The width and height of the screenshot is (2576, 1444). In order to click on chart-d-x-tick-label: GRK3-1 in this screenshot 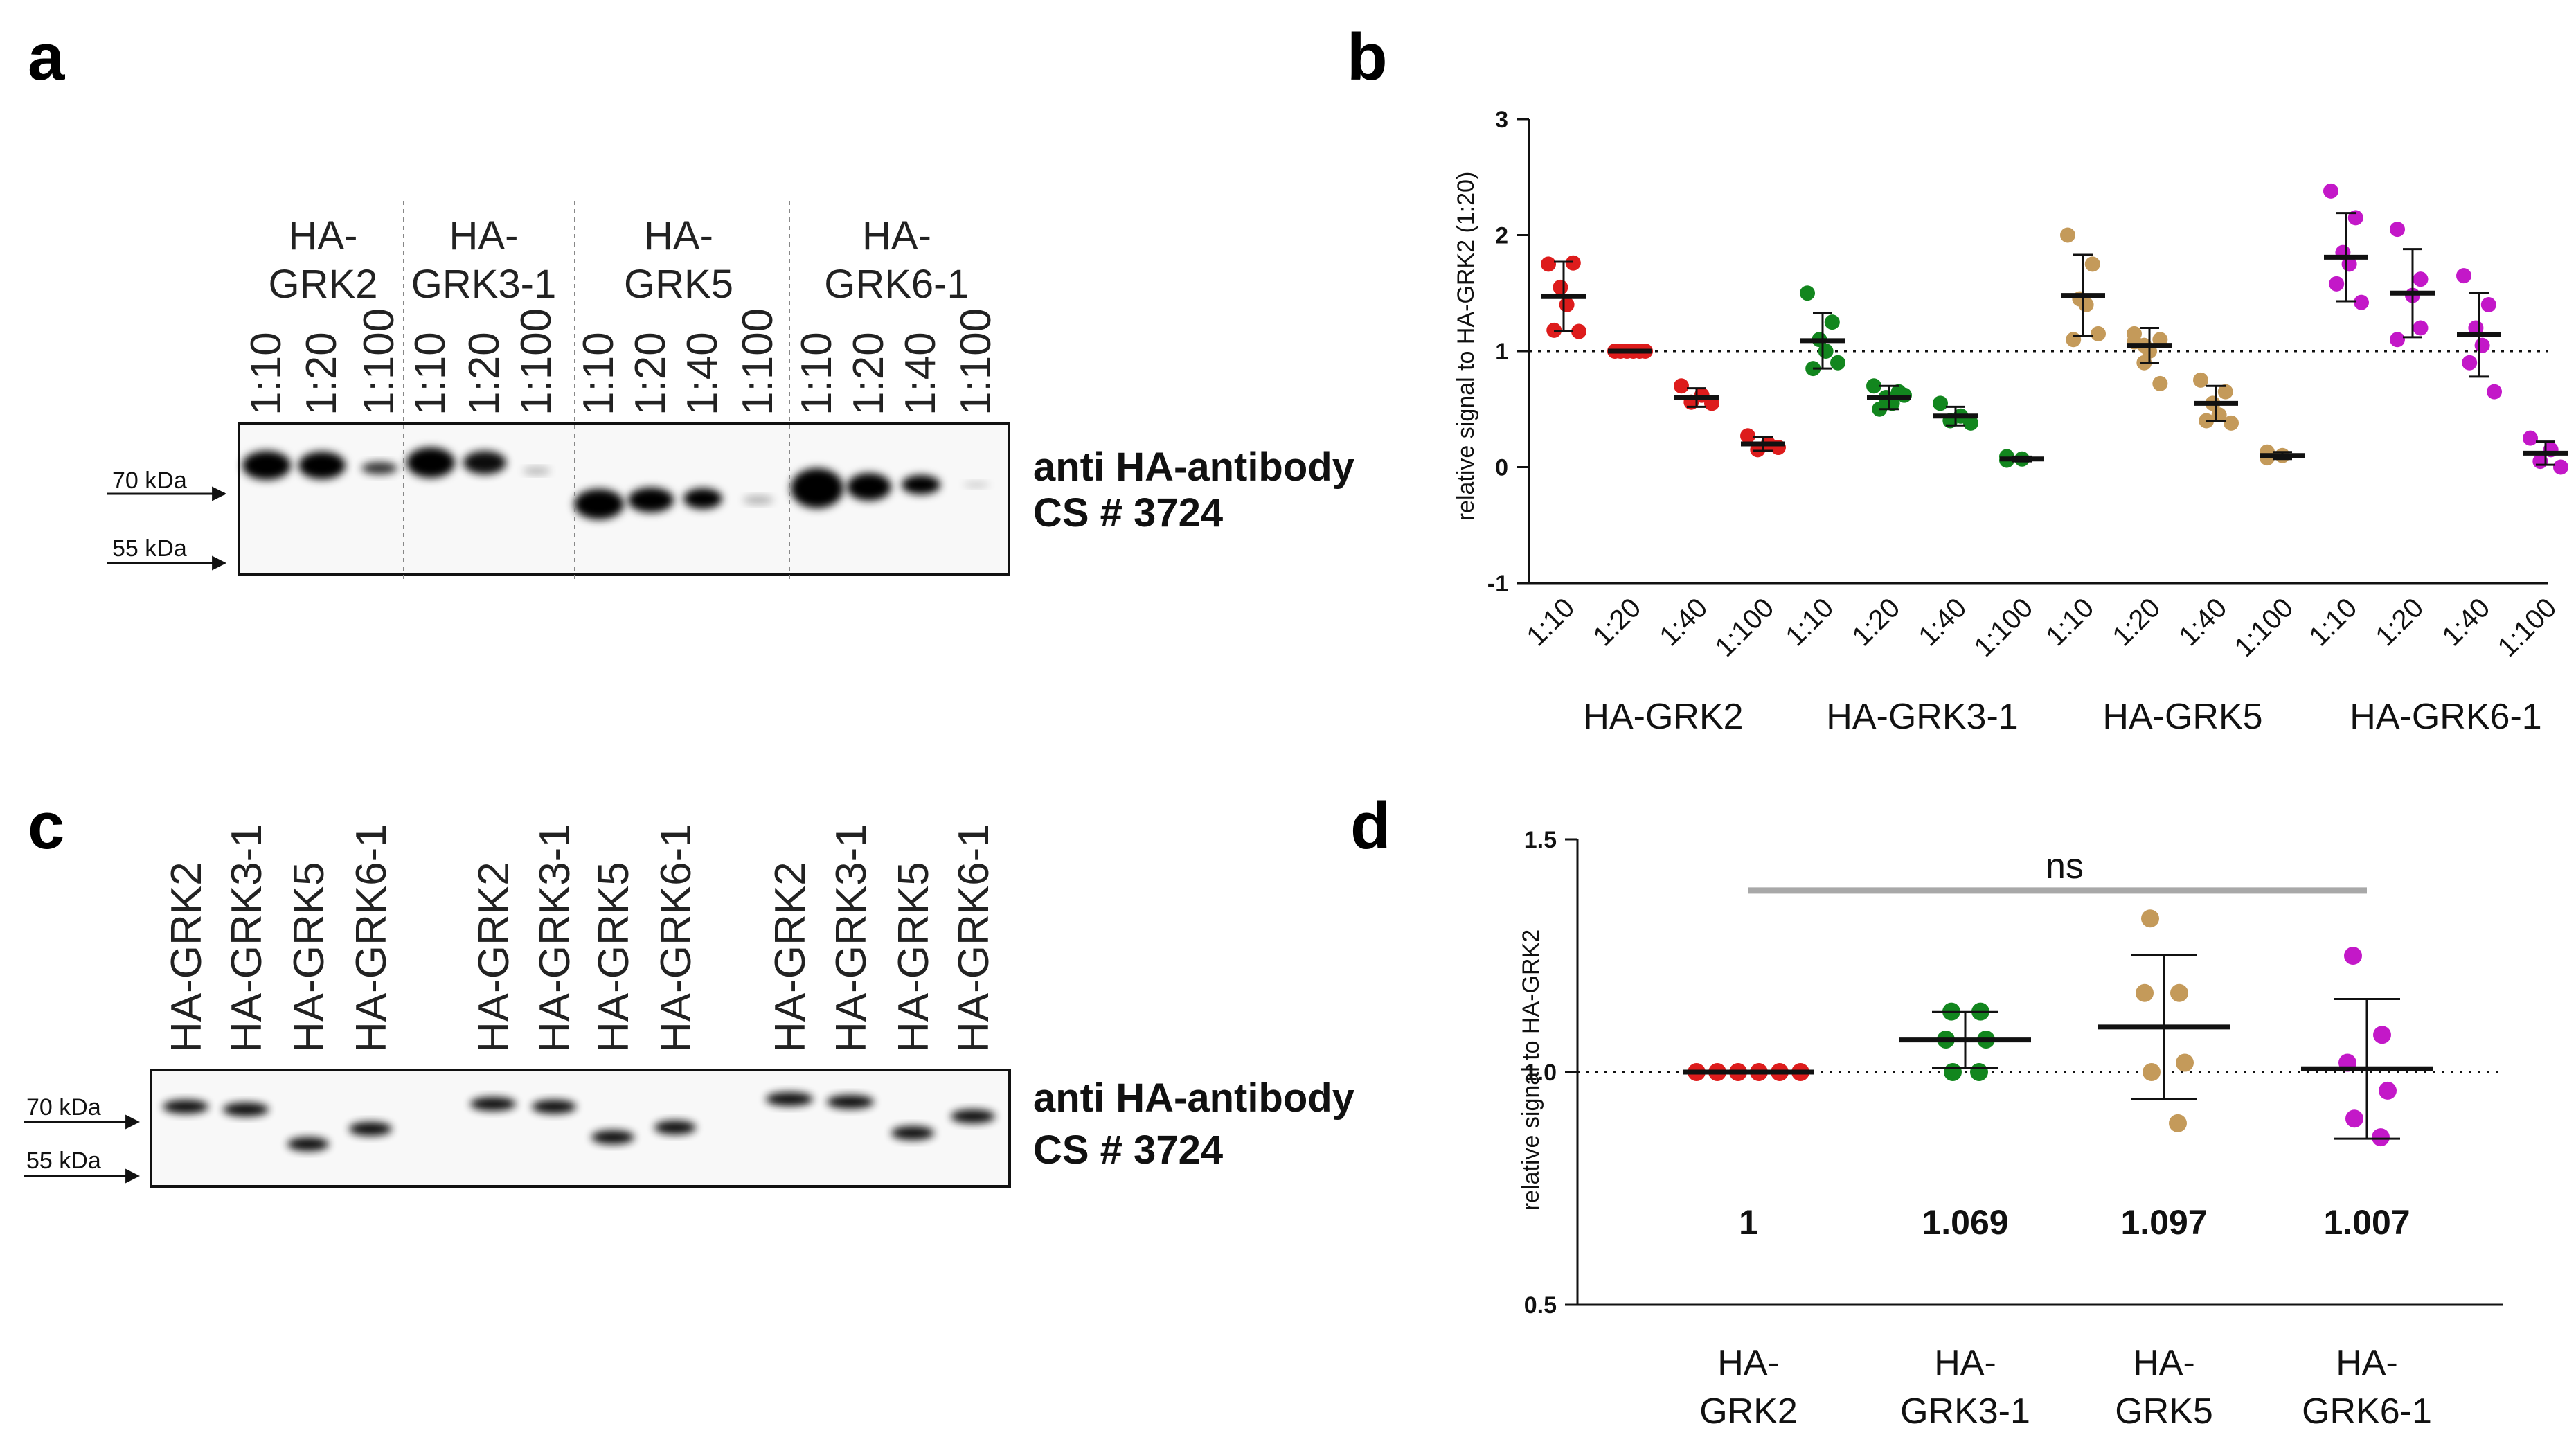, I will do `click(1965, 1411)`.